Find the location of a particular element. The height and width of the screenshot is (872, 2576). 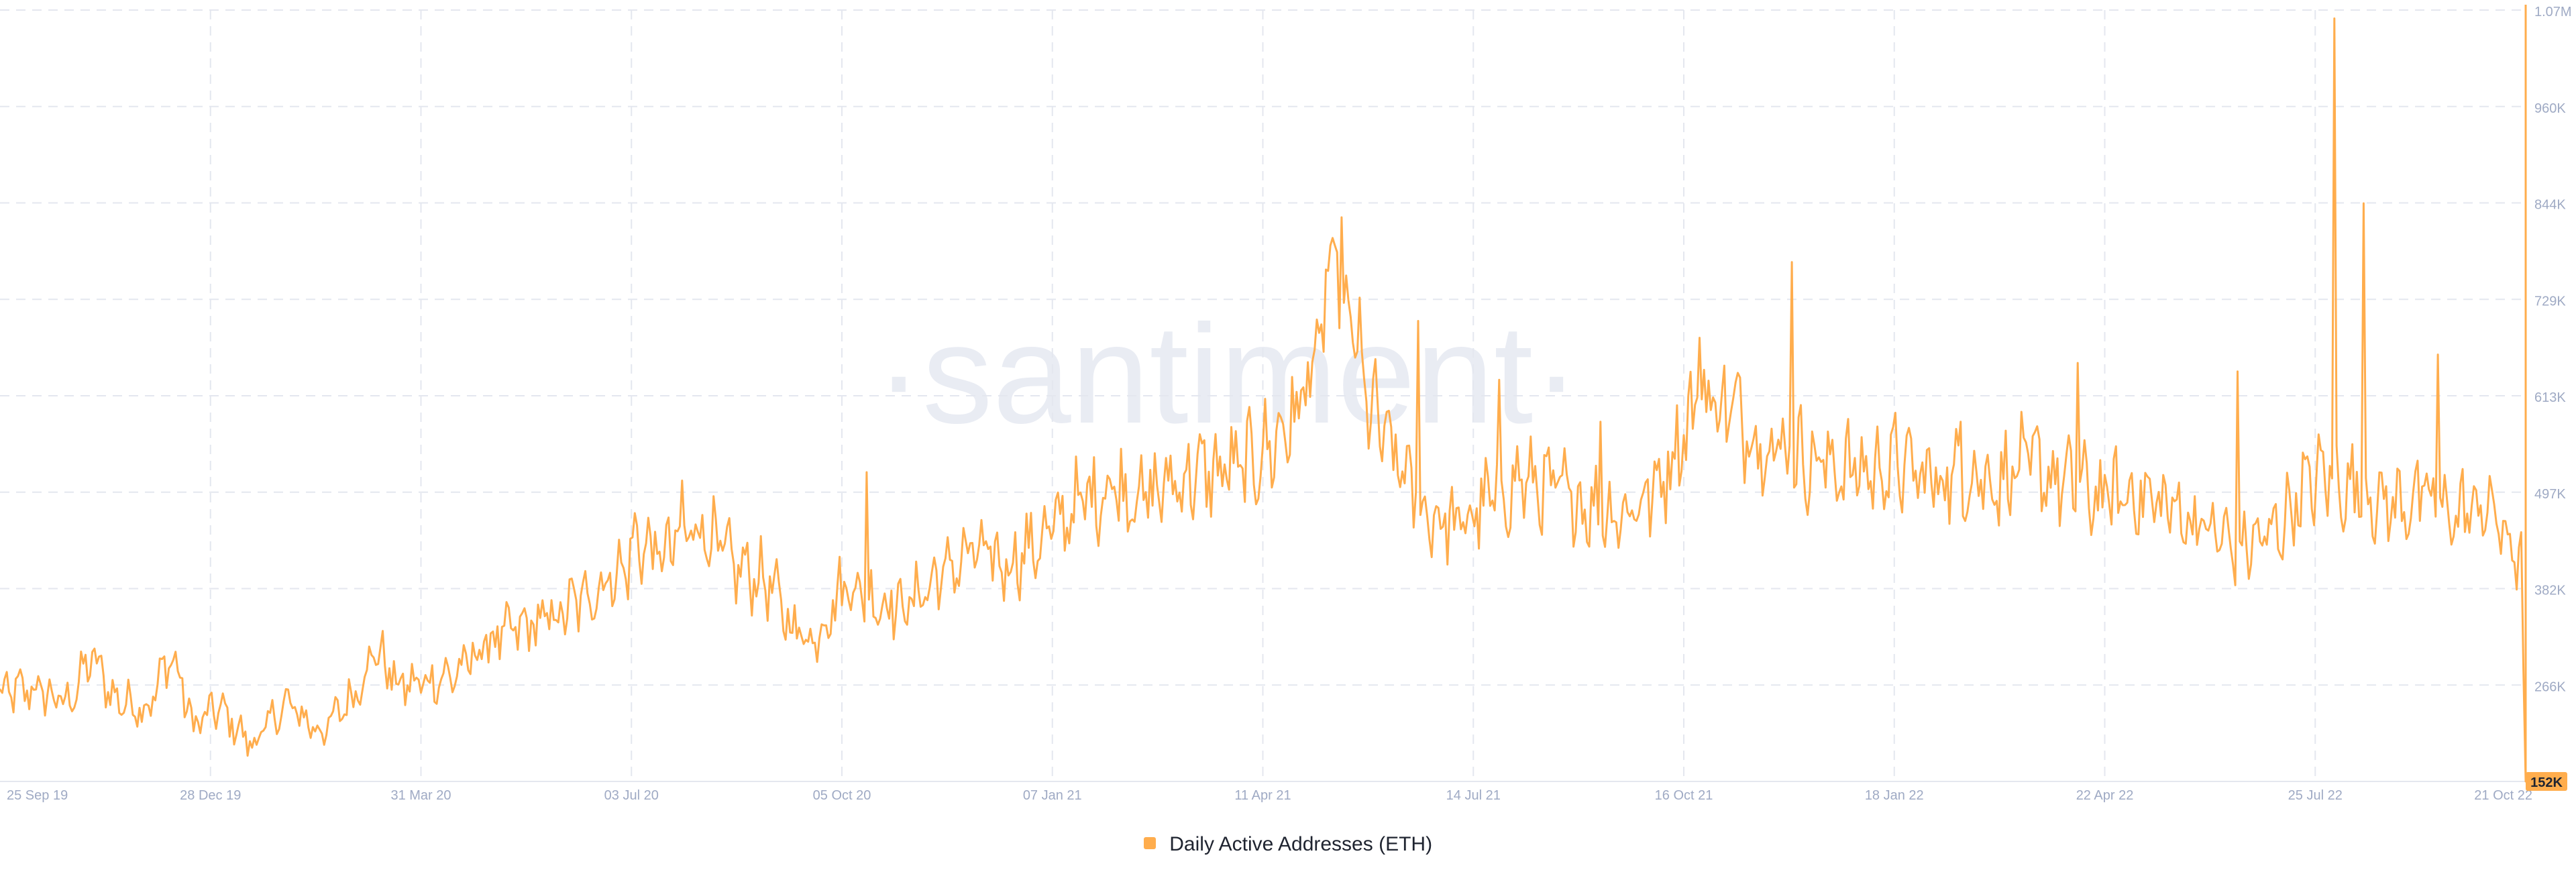

legend: Daily Active Addresses (ETH) is located at coordinates (1288, 844).